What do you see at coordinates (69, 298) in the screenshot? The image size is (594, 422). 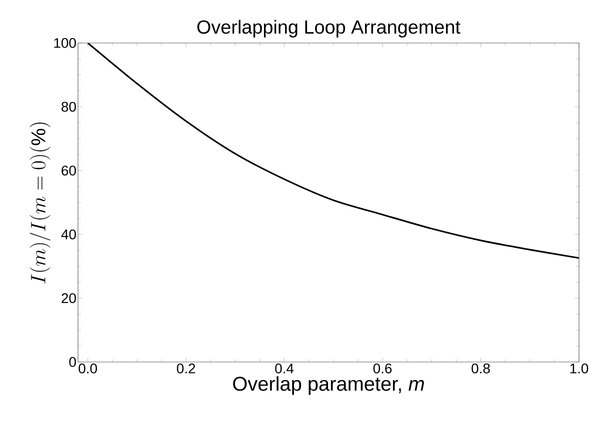 I see `y-tick-label: 20` at bounding box center [69, 298].